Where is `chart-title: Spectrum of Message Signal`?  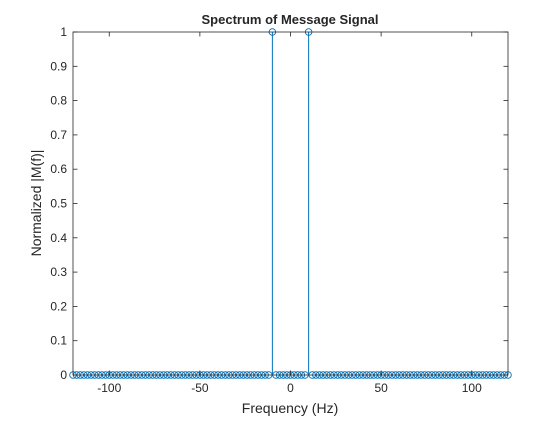 chart-title: Spectrum of Message Signal is located at coordinates (290, 19).